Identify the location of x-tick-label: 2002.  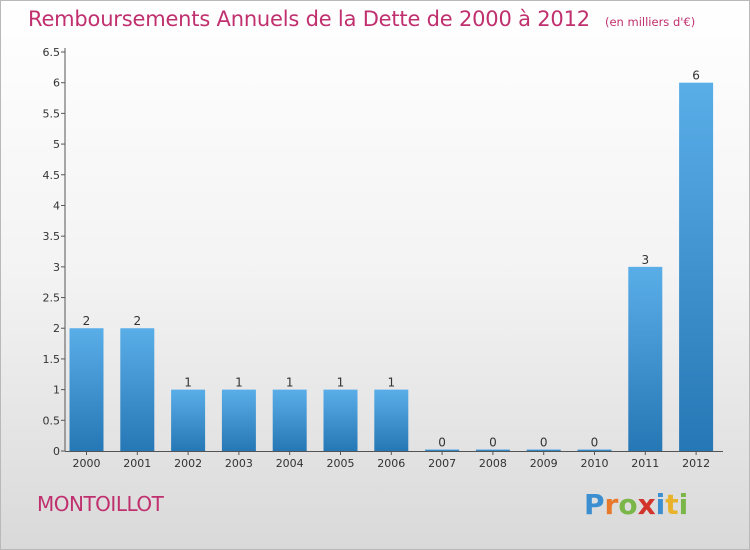
(188, 463).